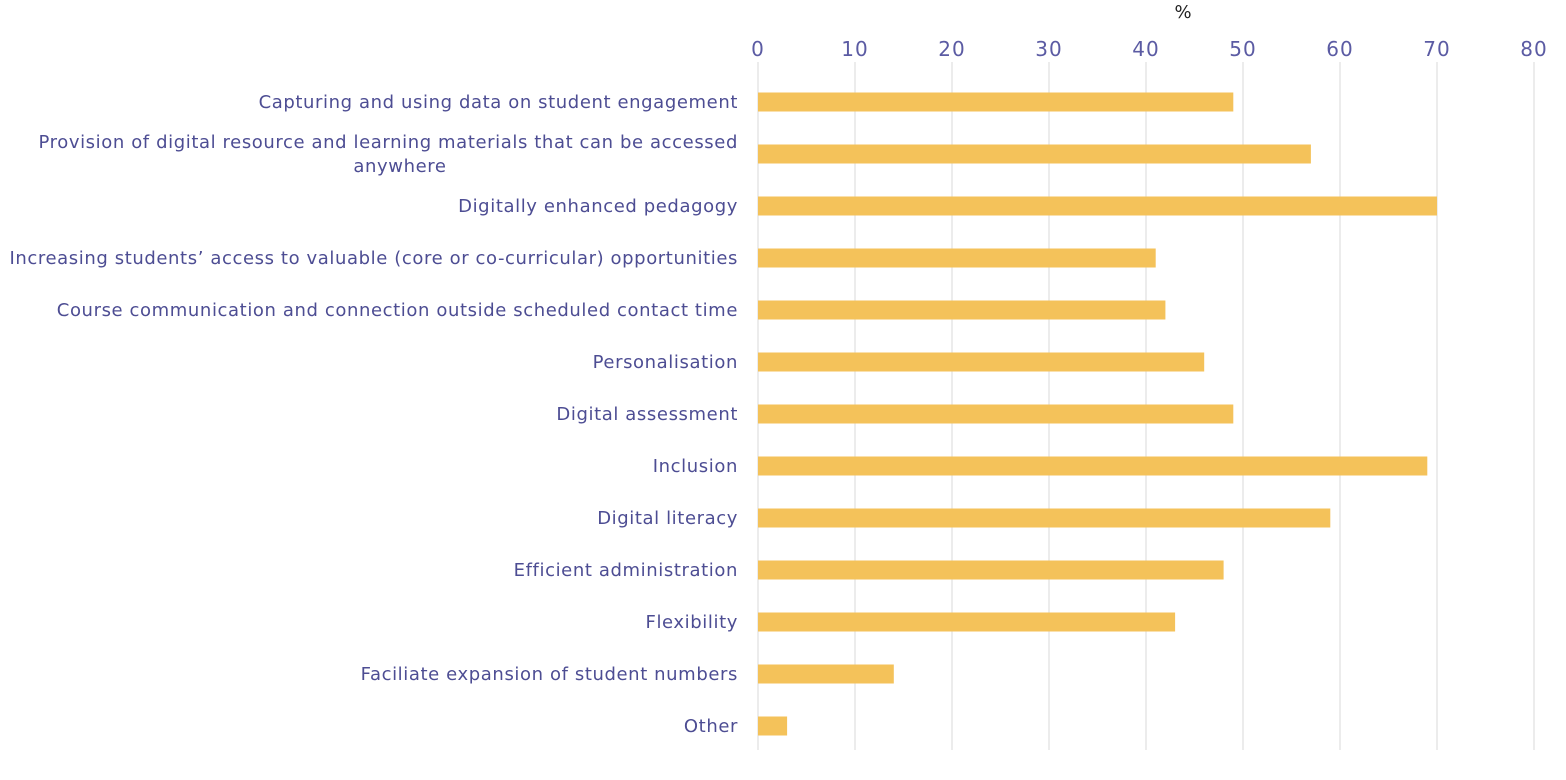 The image size is (1566, 780). What do you see at coordinates (665, 362) in the screenshot?
I see `category-label: Personalisation` at bounding box center [665, 362].